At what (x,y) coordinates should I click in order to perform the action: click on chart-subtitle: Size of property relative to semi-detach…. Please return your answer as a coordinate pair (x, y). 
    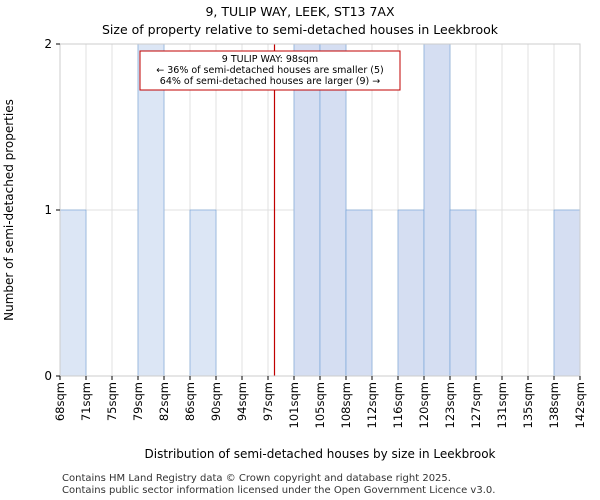
    Looking at the image, I should click on (300, 29).